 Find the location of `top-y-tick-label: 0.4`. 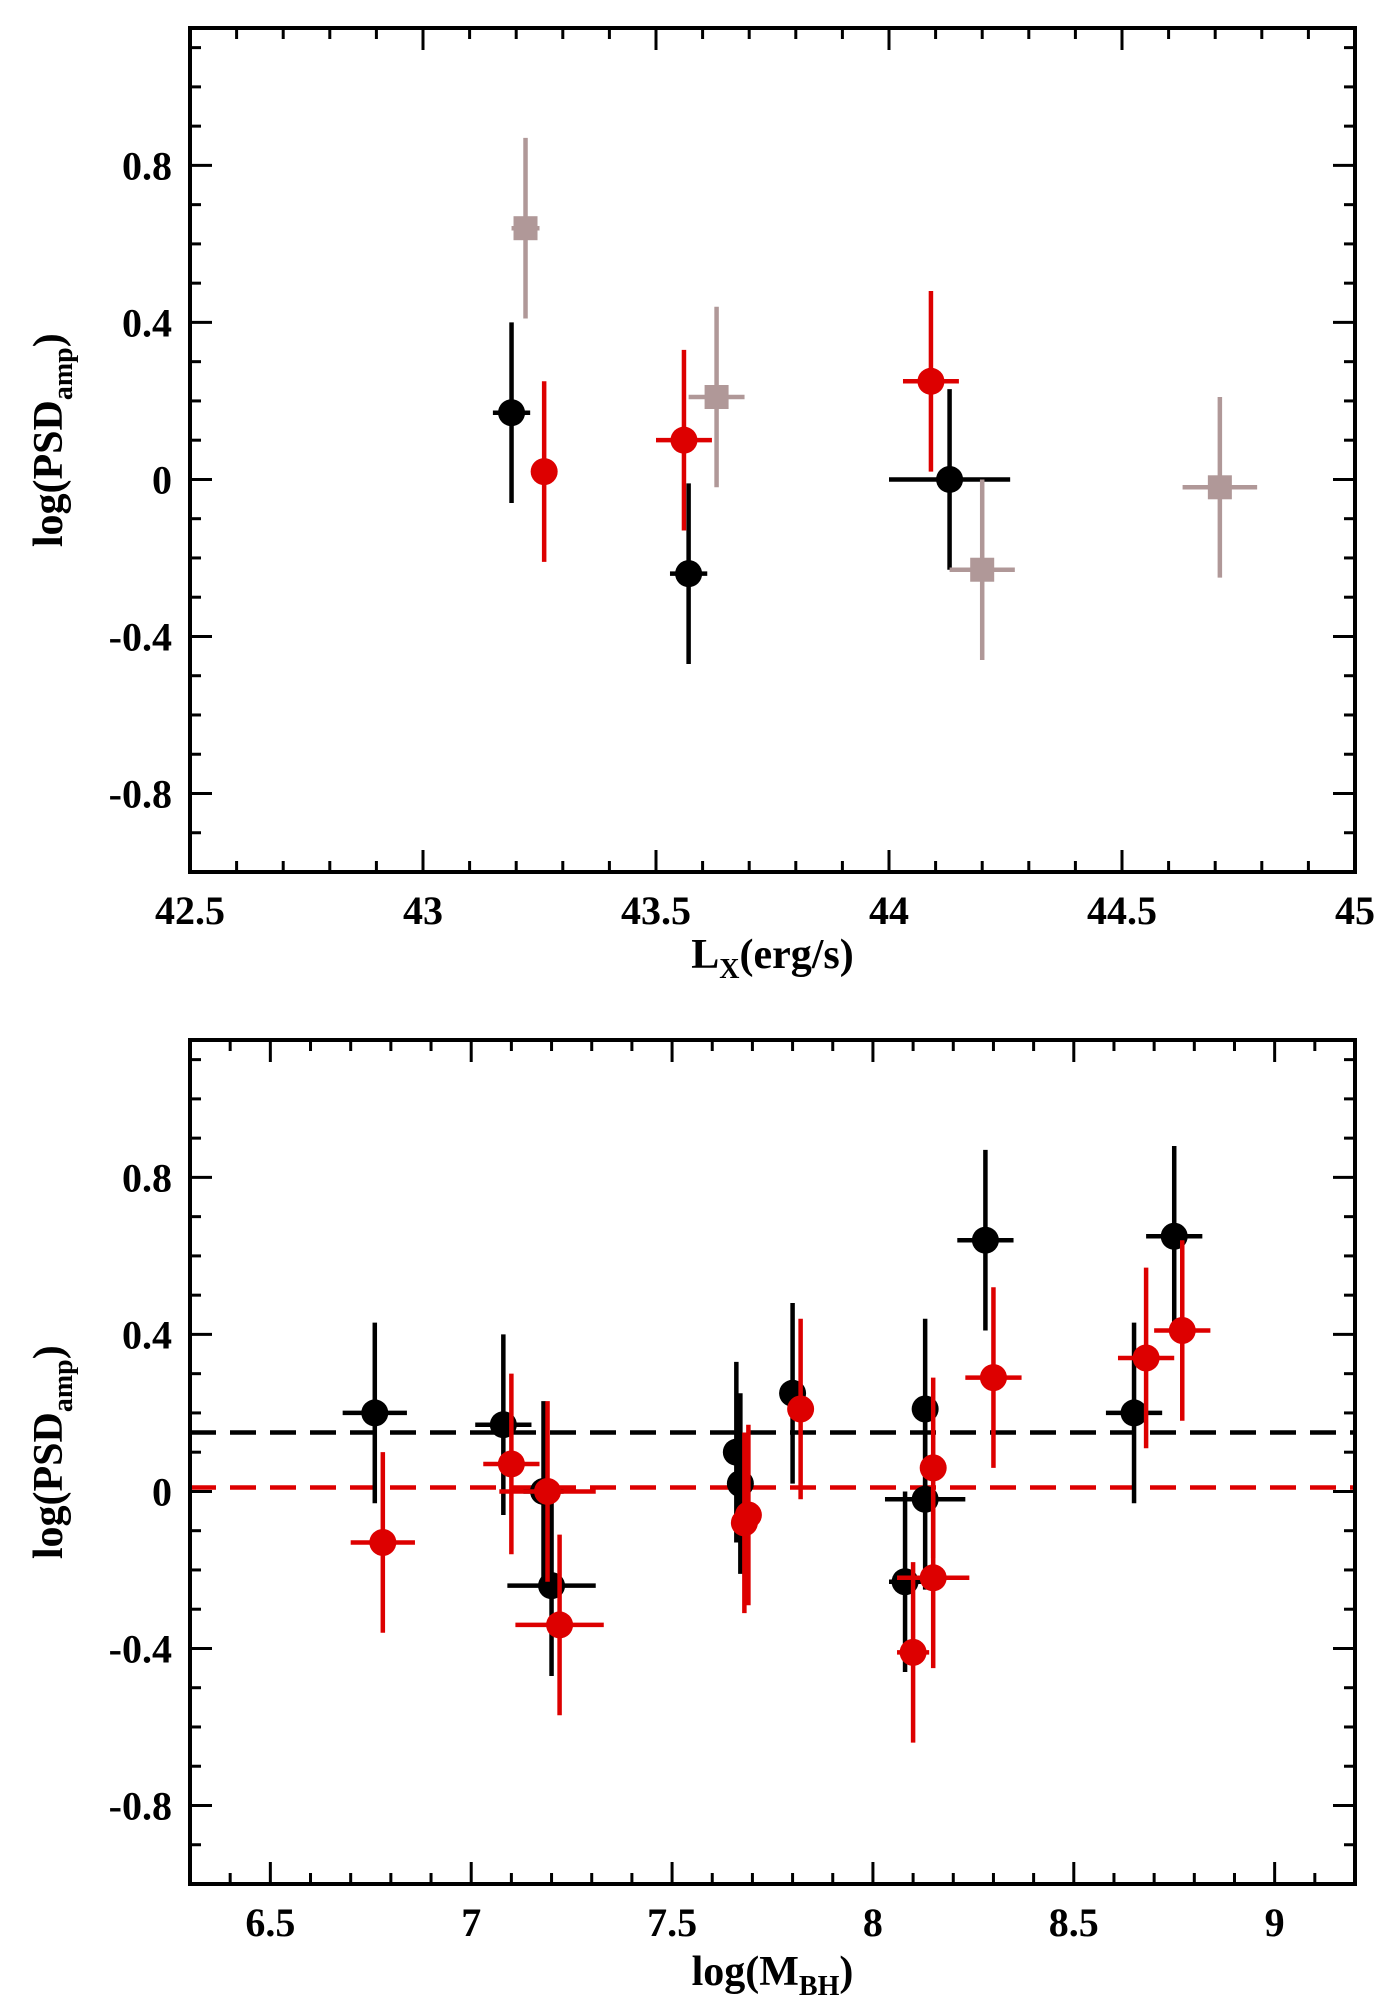

top-y-tick-label: 0.4 is located at coordinates (147, 322).